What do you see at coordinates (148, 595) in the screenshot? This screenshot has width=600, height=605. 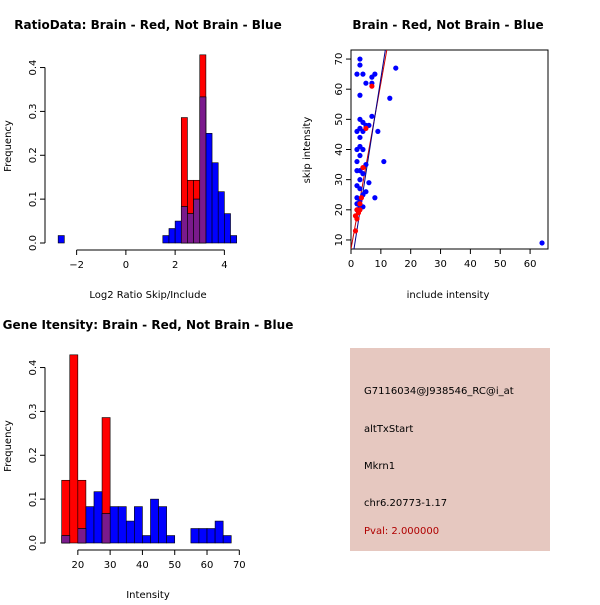 I see `gene-intensity-xlabel: Intensity` at bounding box center [148, 595].